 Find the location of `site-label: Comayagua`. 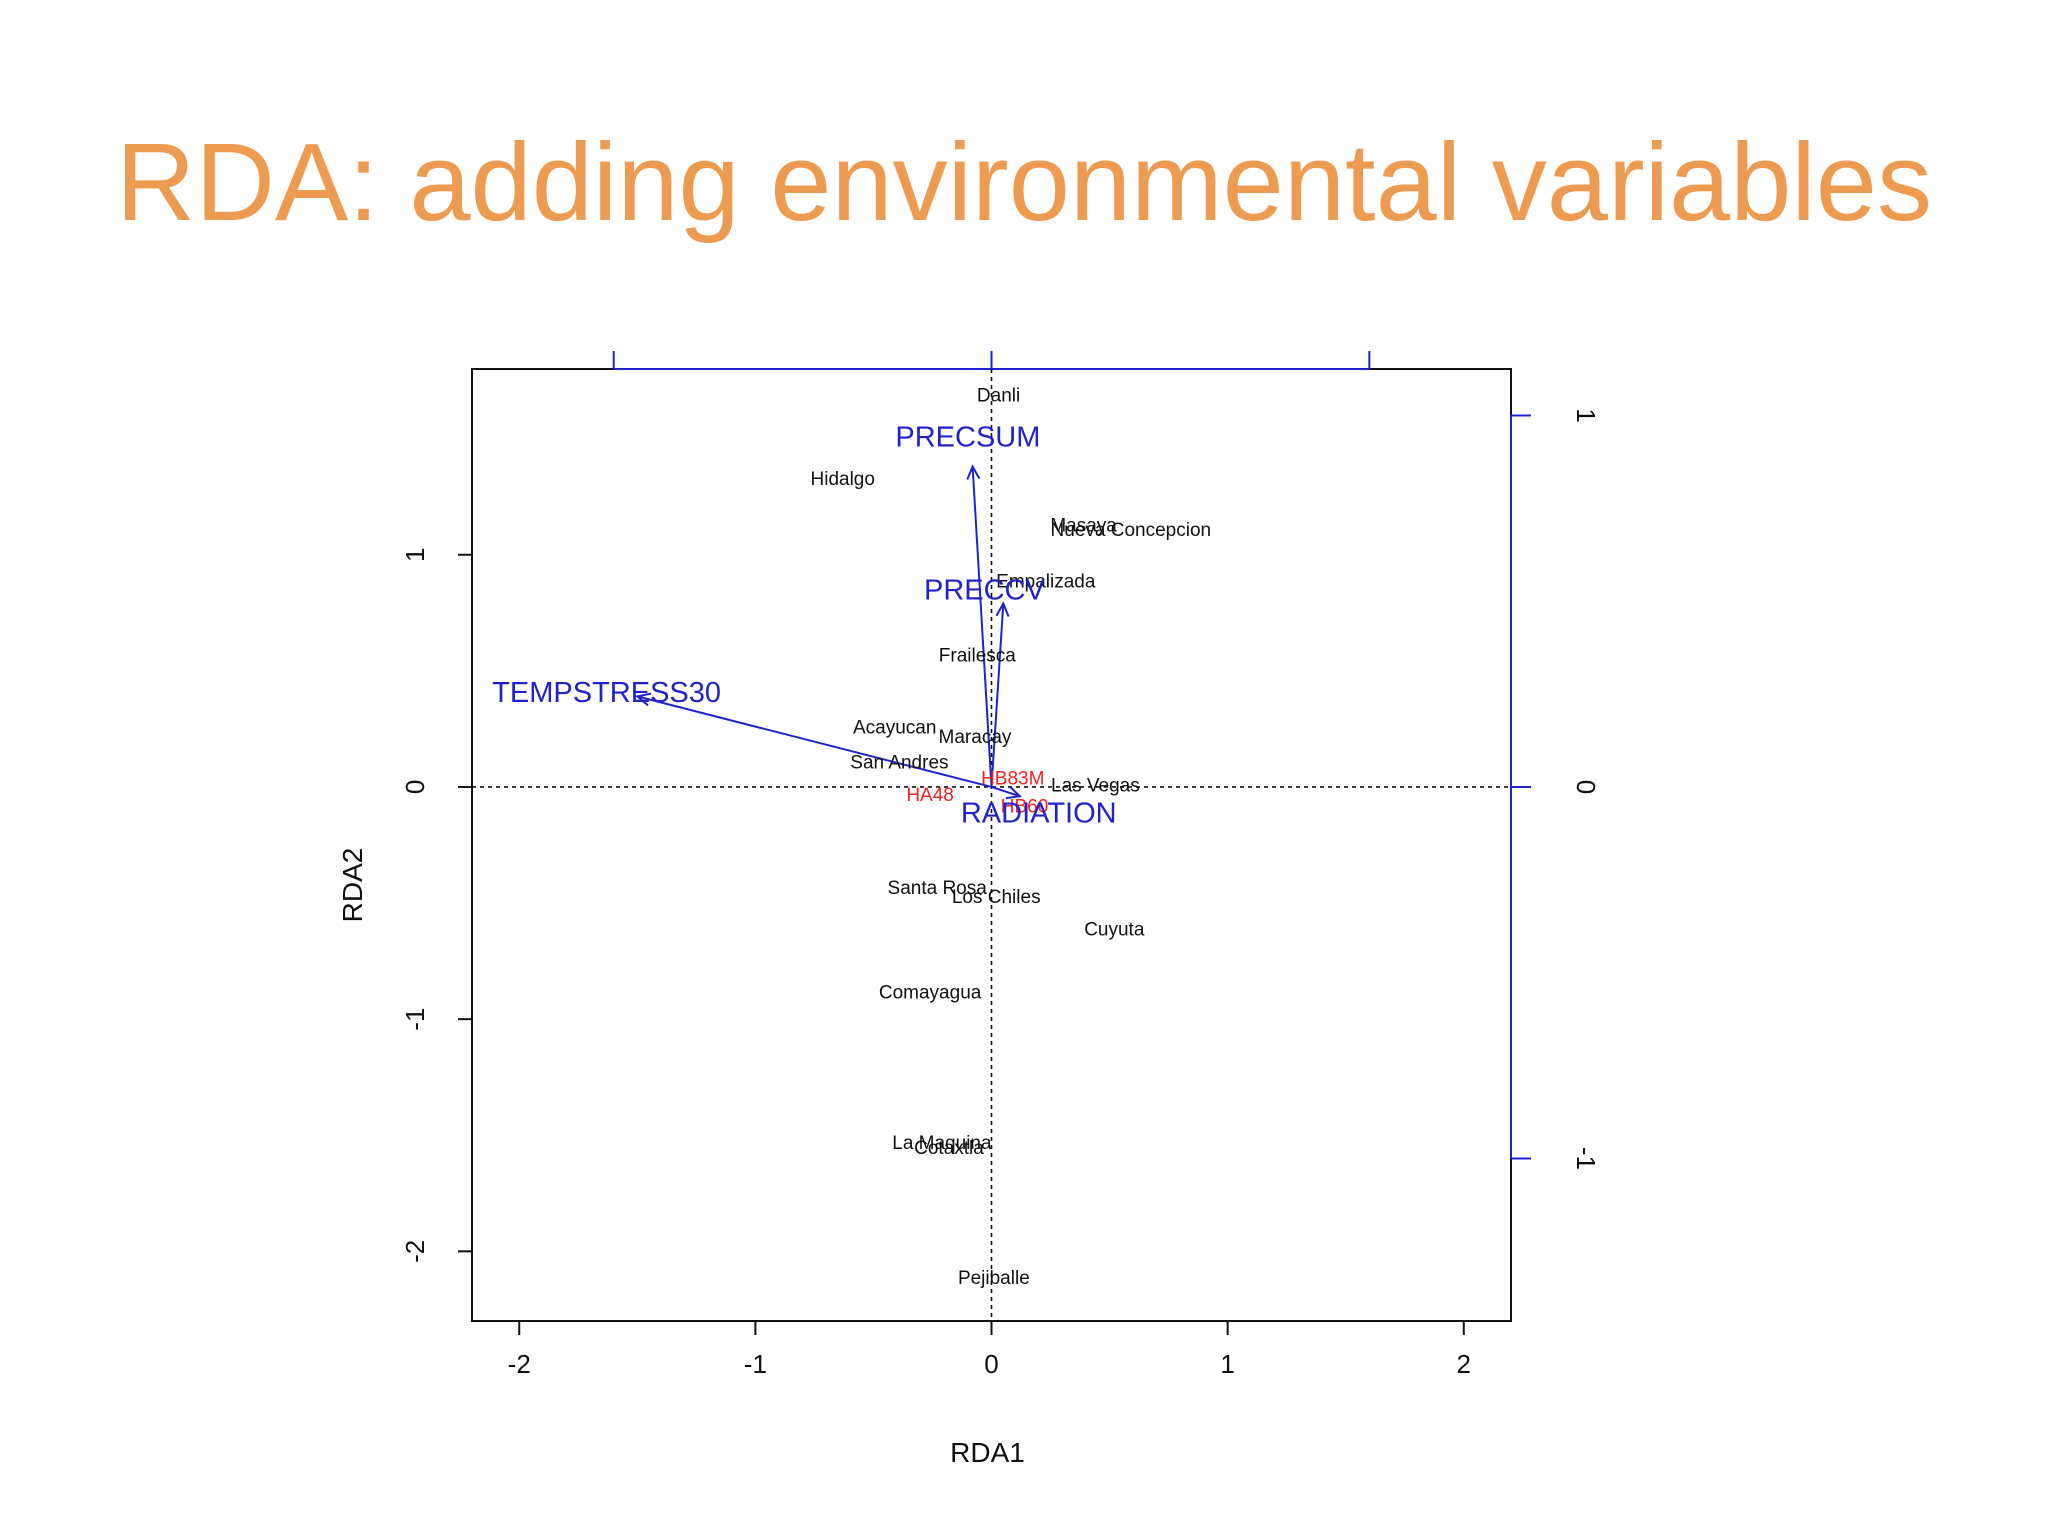

site-label: Comayagua is located at coordinates (930, 992).